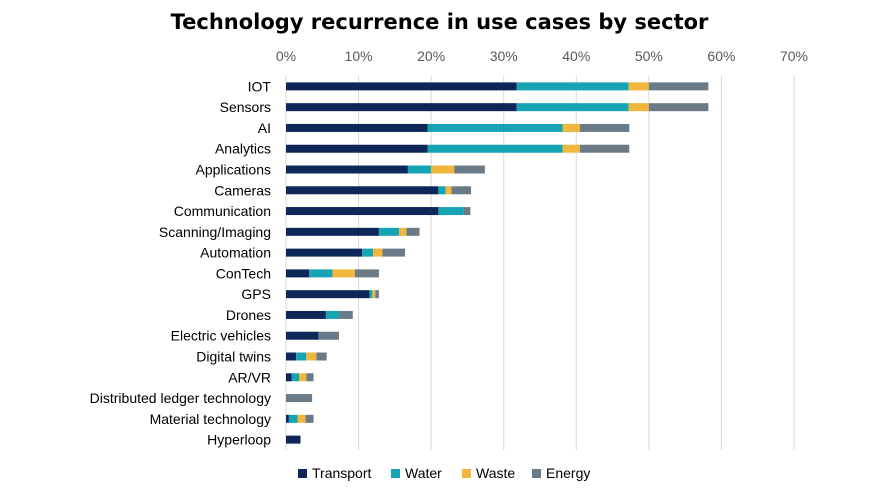 The width and height of the screenshot is (879, 494). I want to click on x-tick-label: 10%, so click(359, 56).